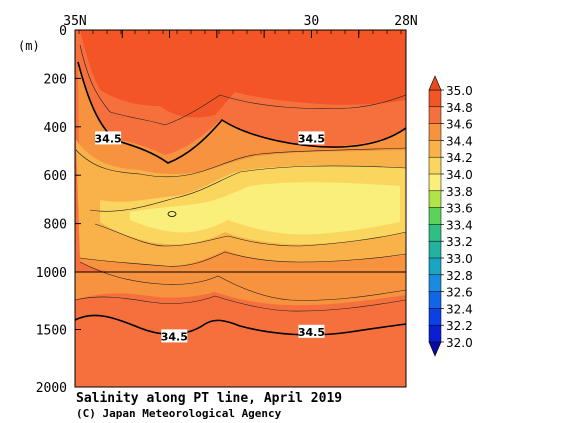 The image size is (570, 423). What do you see at coordinates (459, 91) in the screenshot?
I see `colorbar-label: 35.0` at bounding box center [459, 91].